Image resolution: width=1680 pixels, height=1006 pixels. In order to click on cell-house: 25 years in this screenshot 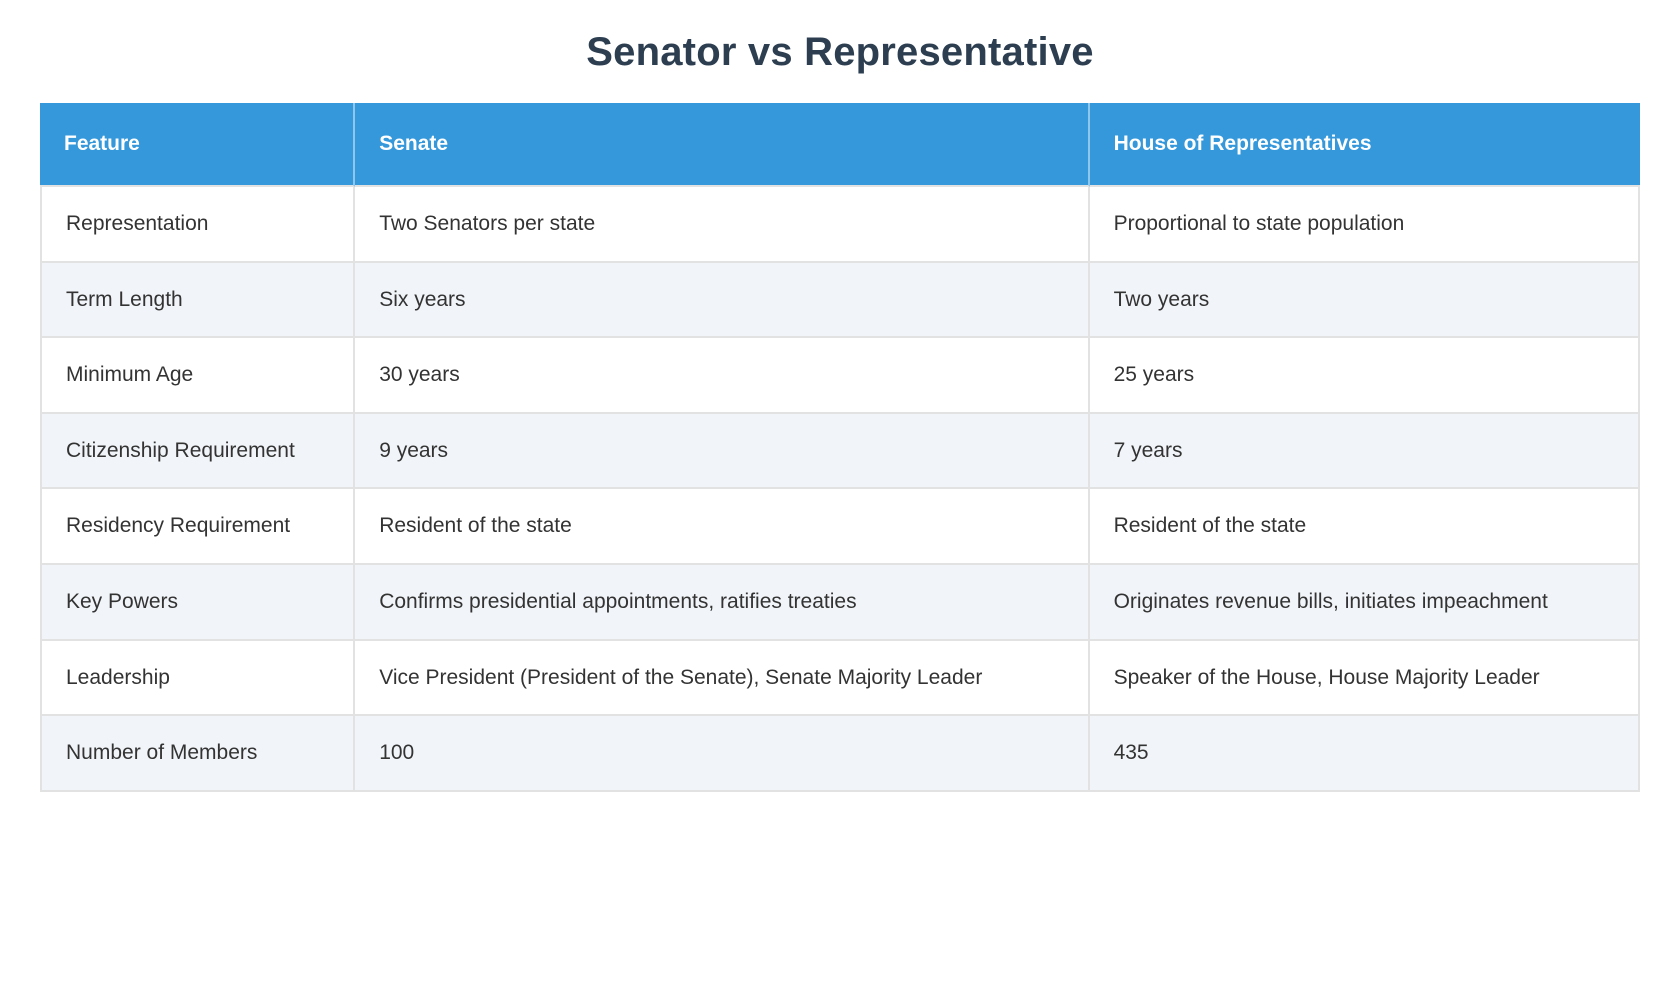, I will do `click(1364, 376)`.